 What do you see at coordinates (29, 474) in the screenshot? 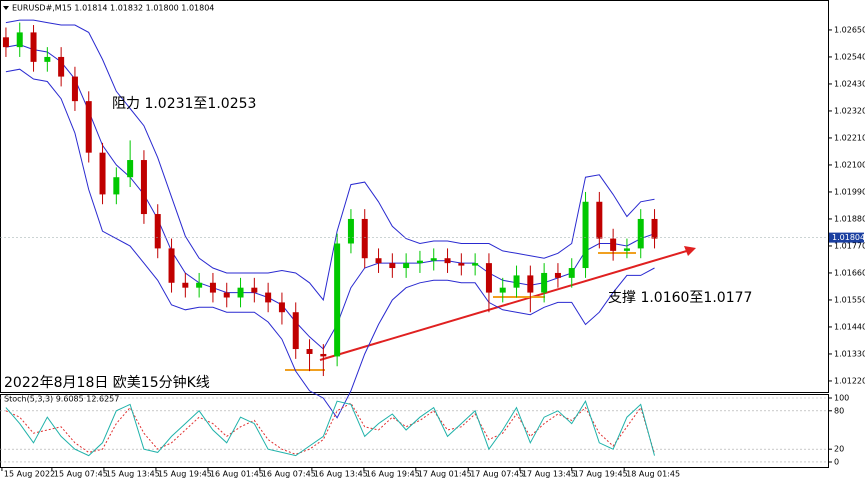
I see `x-tick-label: 15 Aug 2022` at bounding box center [29, 474].